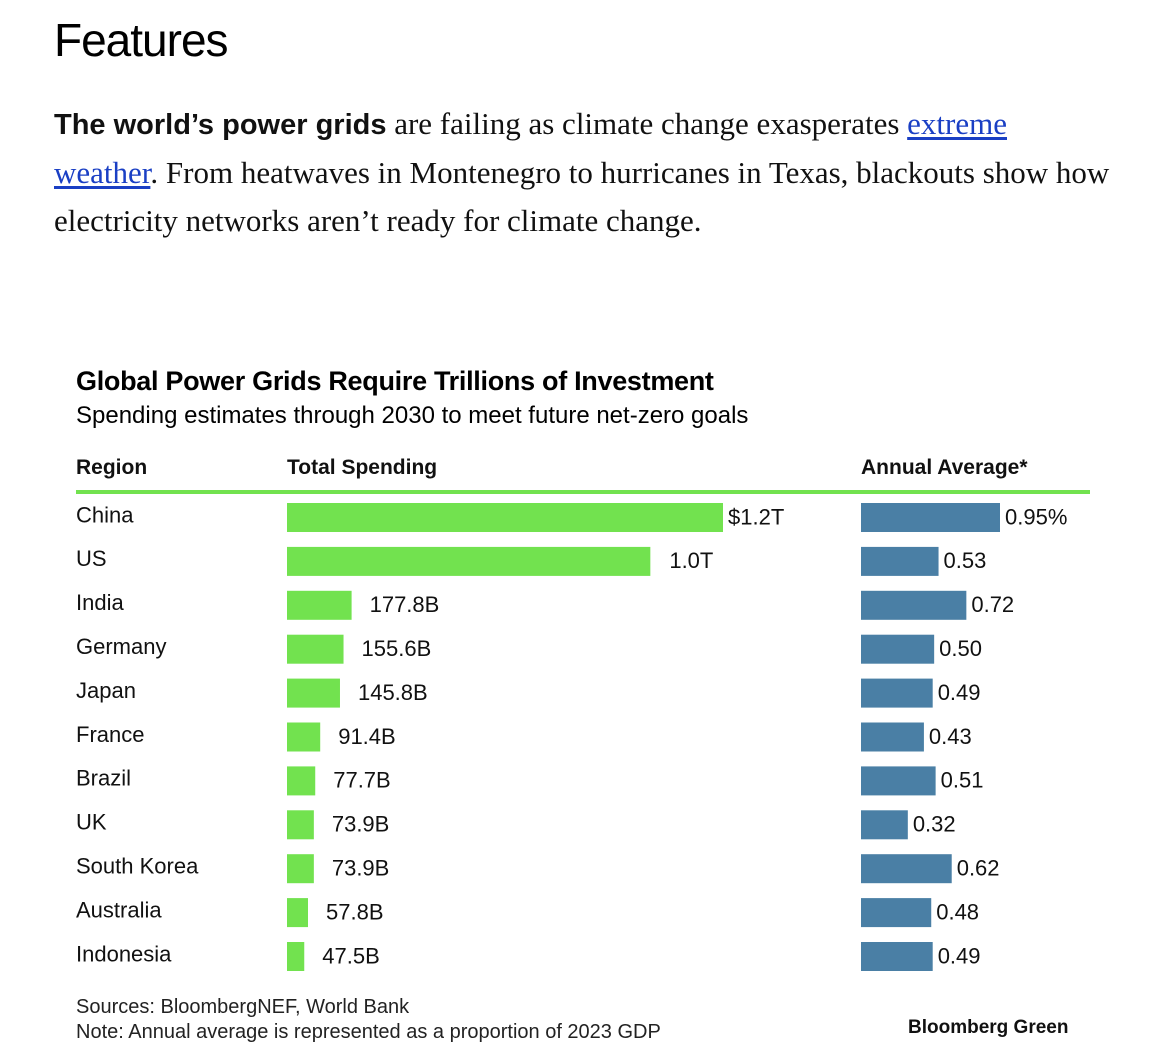  I want to click on region-label: Australia, so click(119, 909).